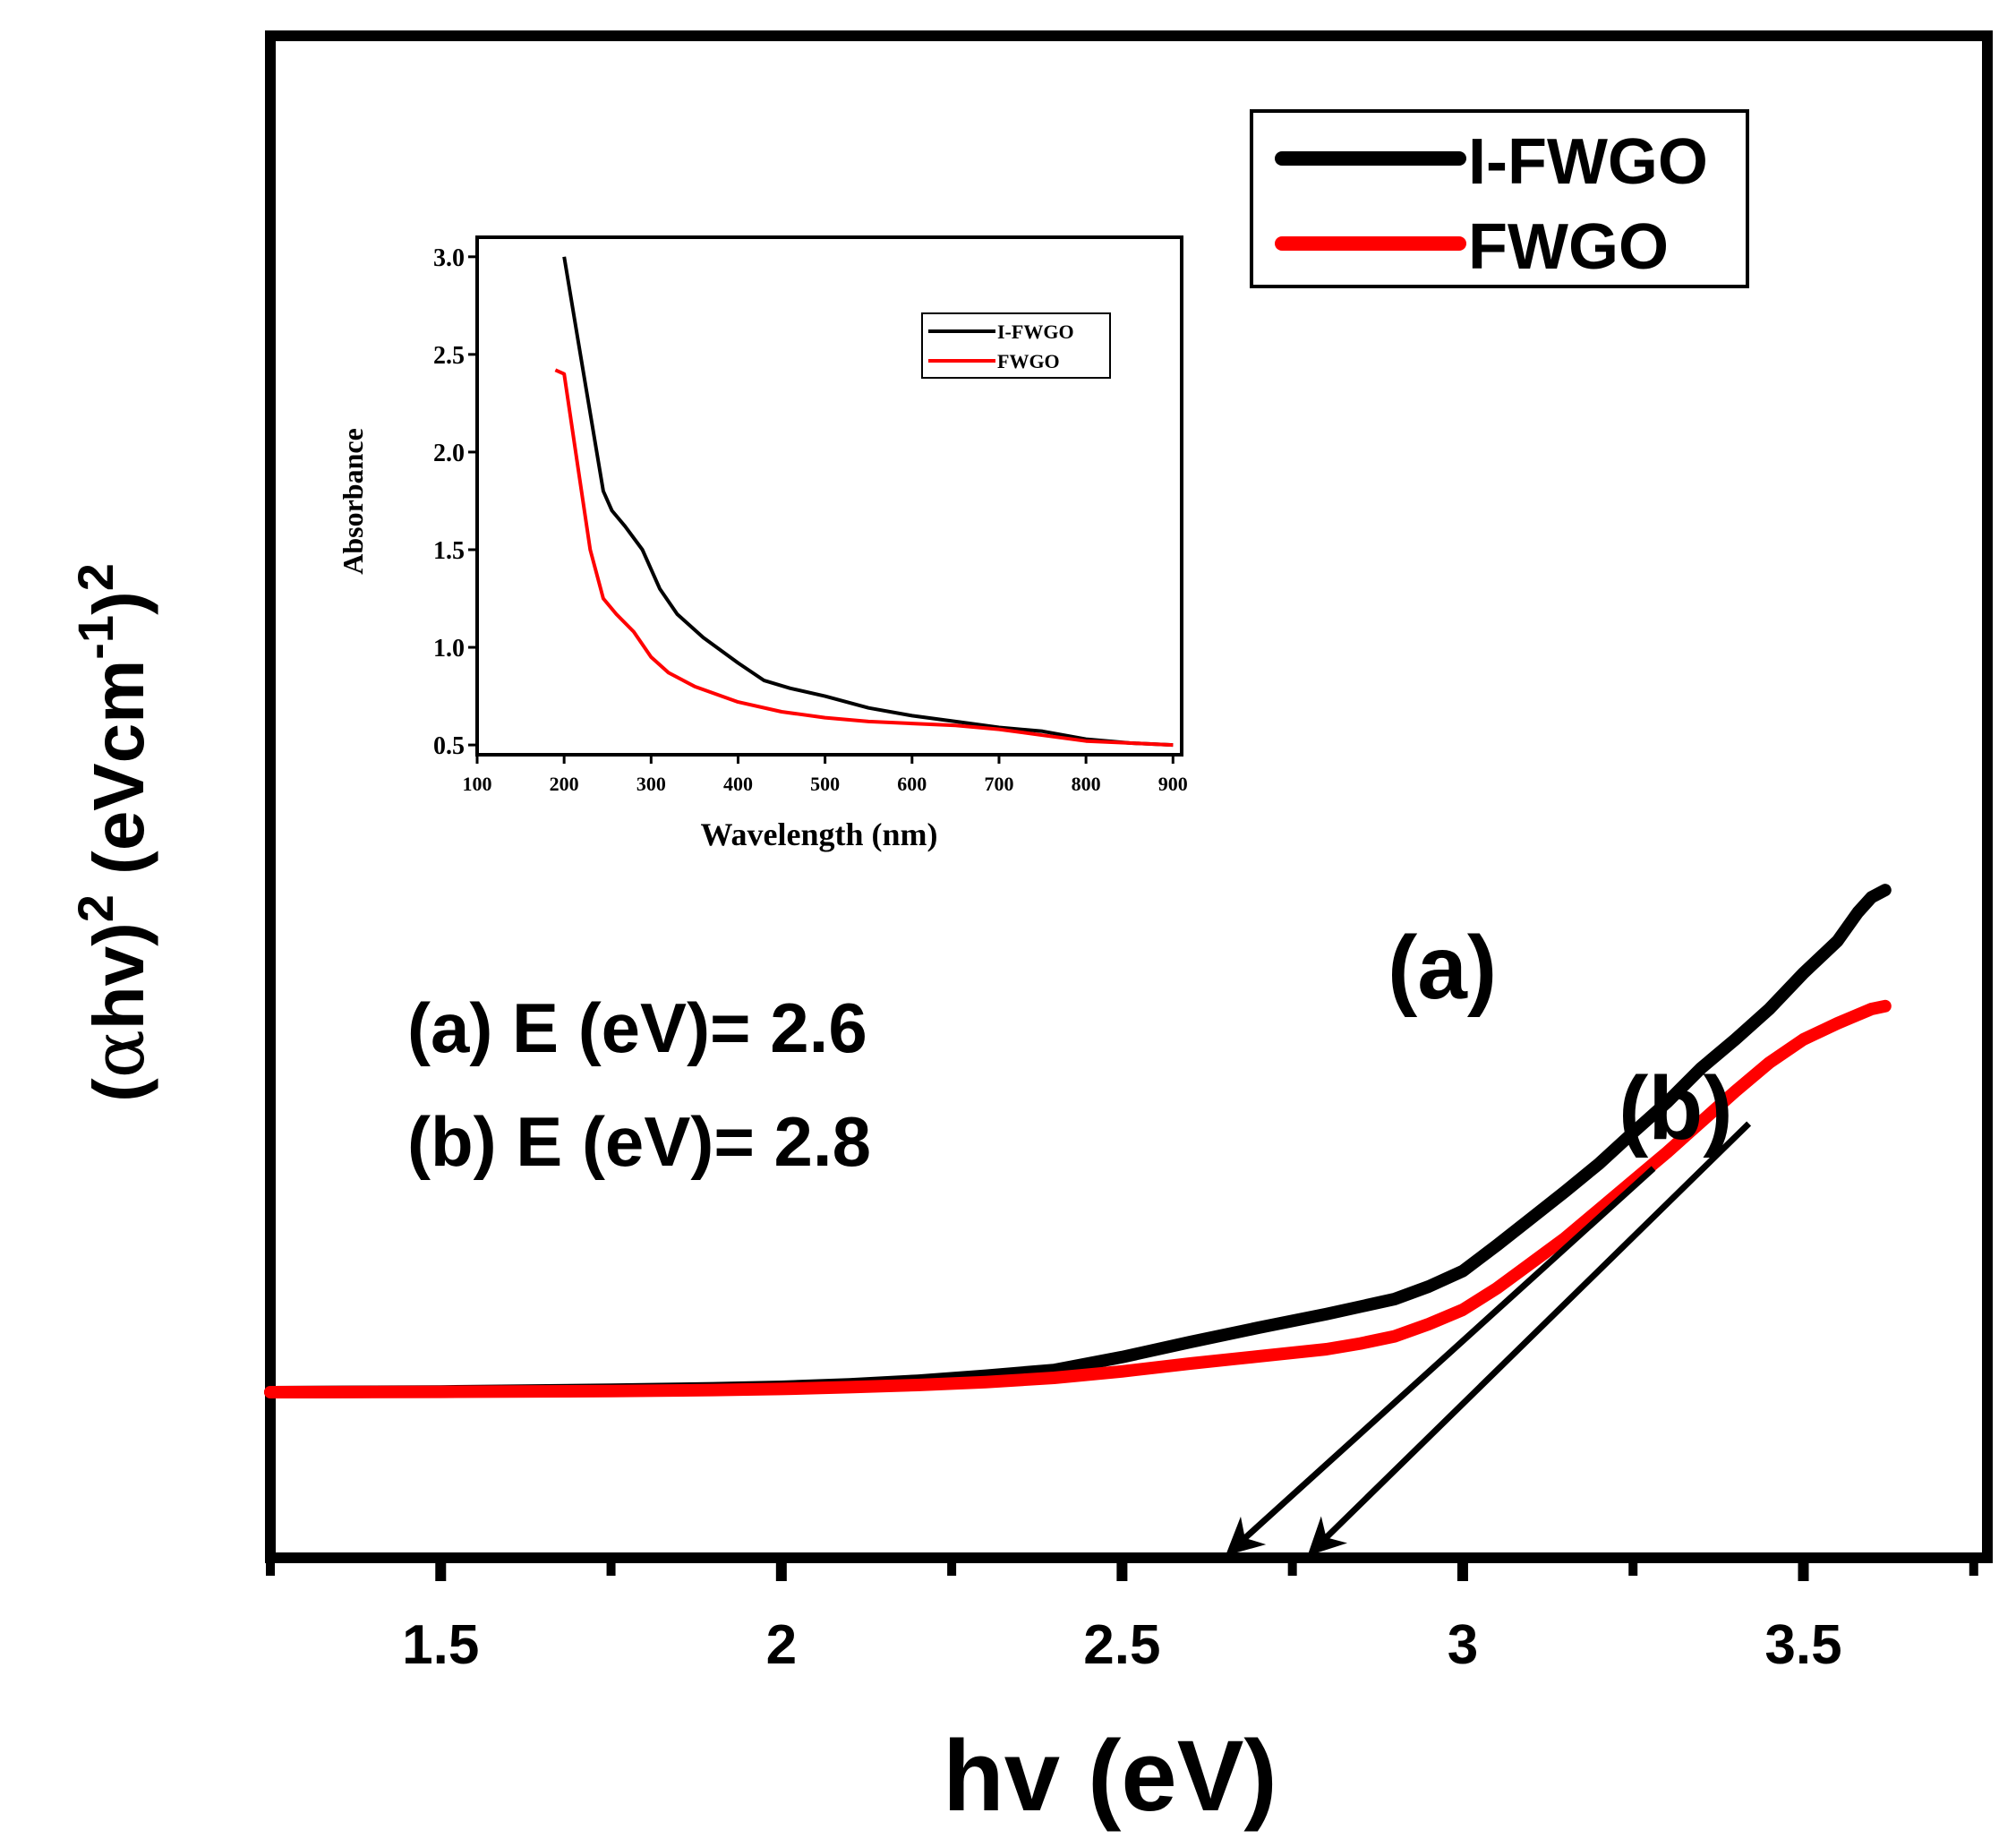 The width and height of the screenshot is (2016, 1847). Describe the element at coordinates (113, 832) in the screenshot. I see `main-y-axis-label: (αhv)2 (eVcm-1)2` at that location.